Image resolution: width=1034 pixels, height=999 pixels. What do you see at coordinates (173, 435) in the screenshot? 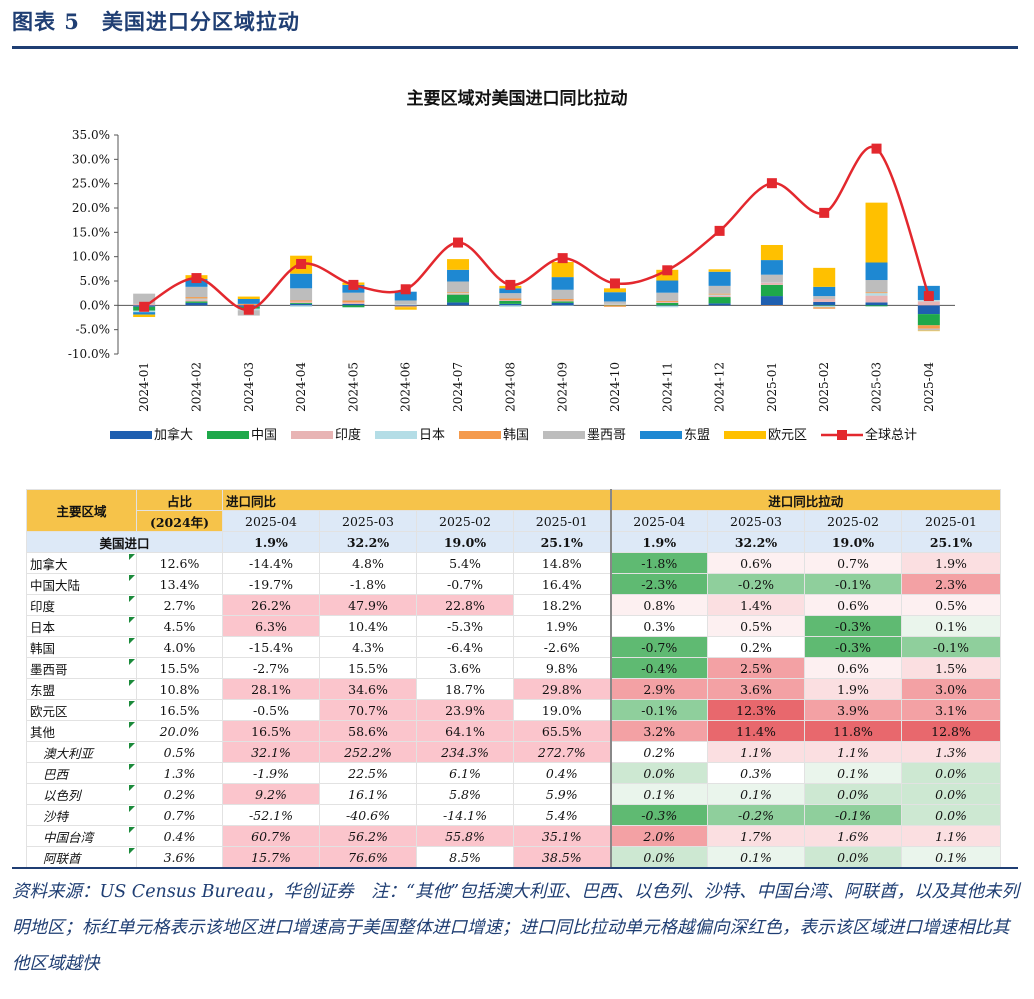
I see `legend-label: 加拿大` at bounding box center [173, 435].